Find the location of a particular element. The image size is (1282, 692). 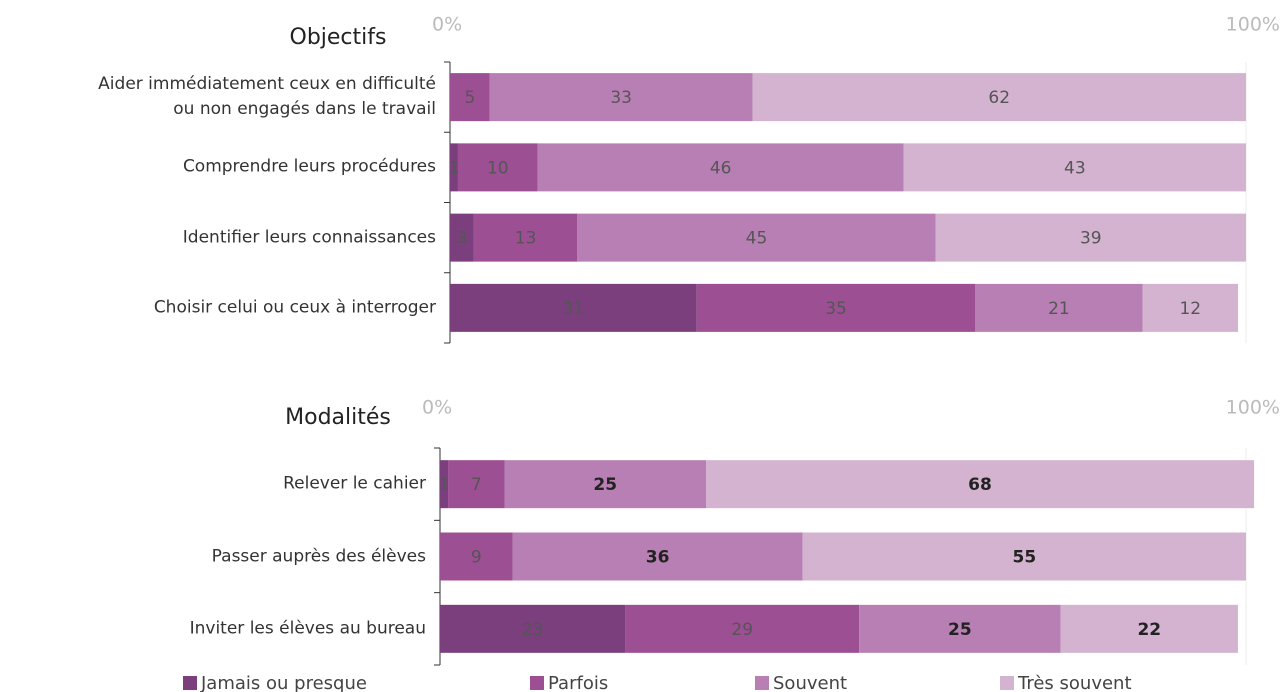

data-label: 10 is located at coordinates (498, 168).